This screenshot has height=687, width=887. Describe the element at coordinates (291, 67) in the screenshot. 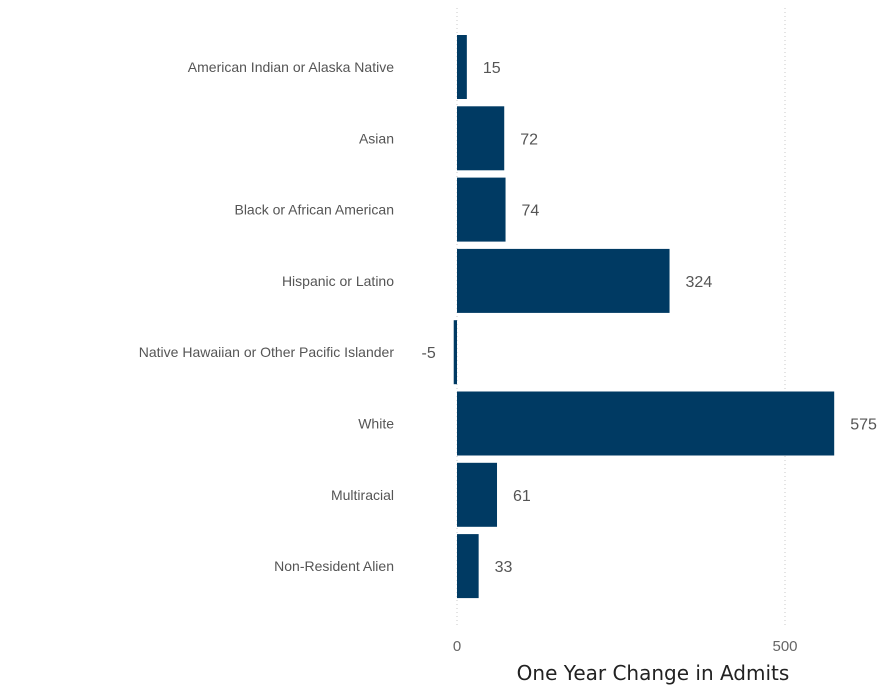

I see `category-label: American Indian or Alaska Native` at that location.